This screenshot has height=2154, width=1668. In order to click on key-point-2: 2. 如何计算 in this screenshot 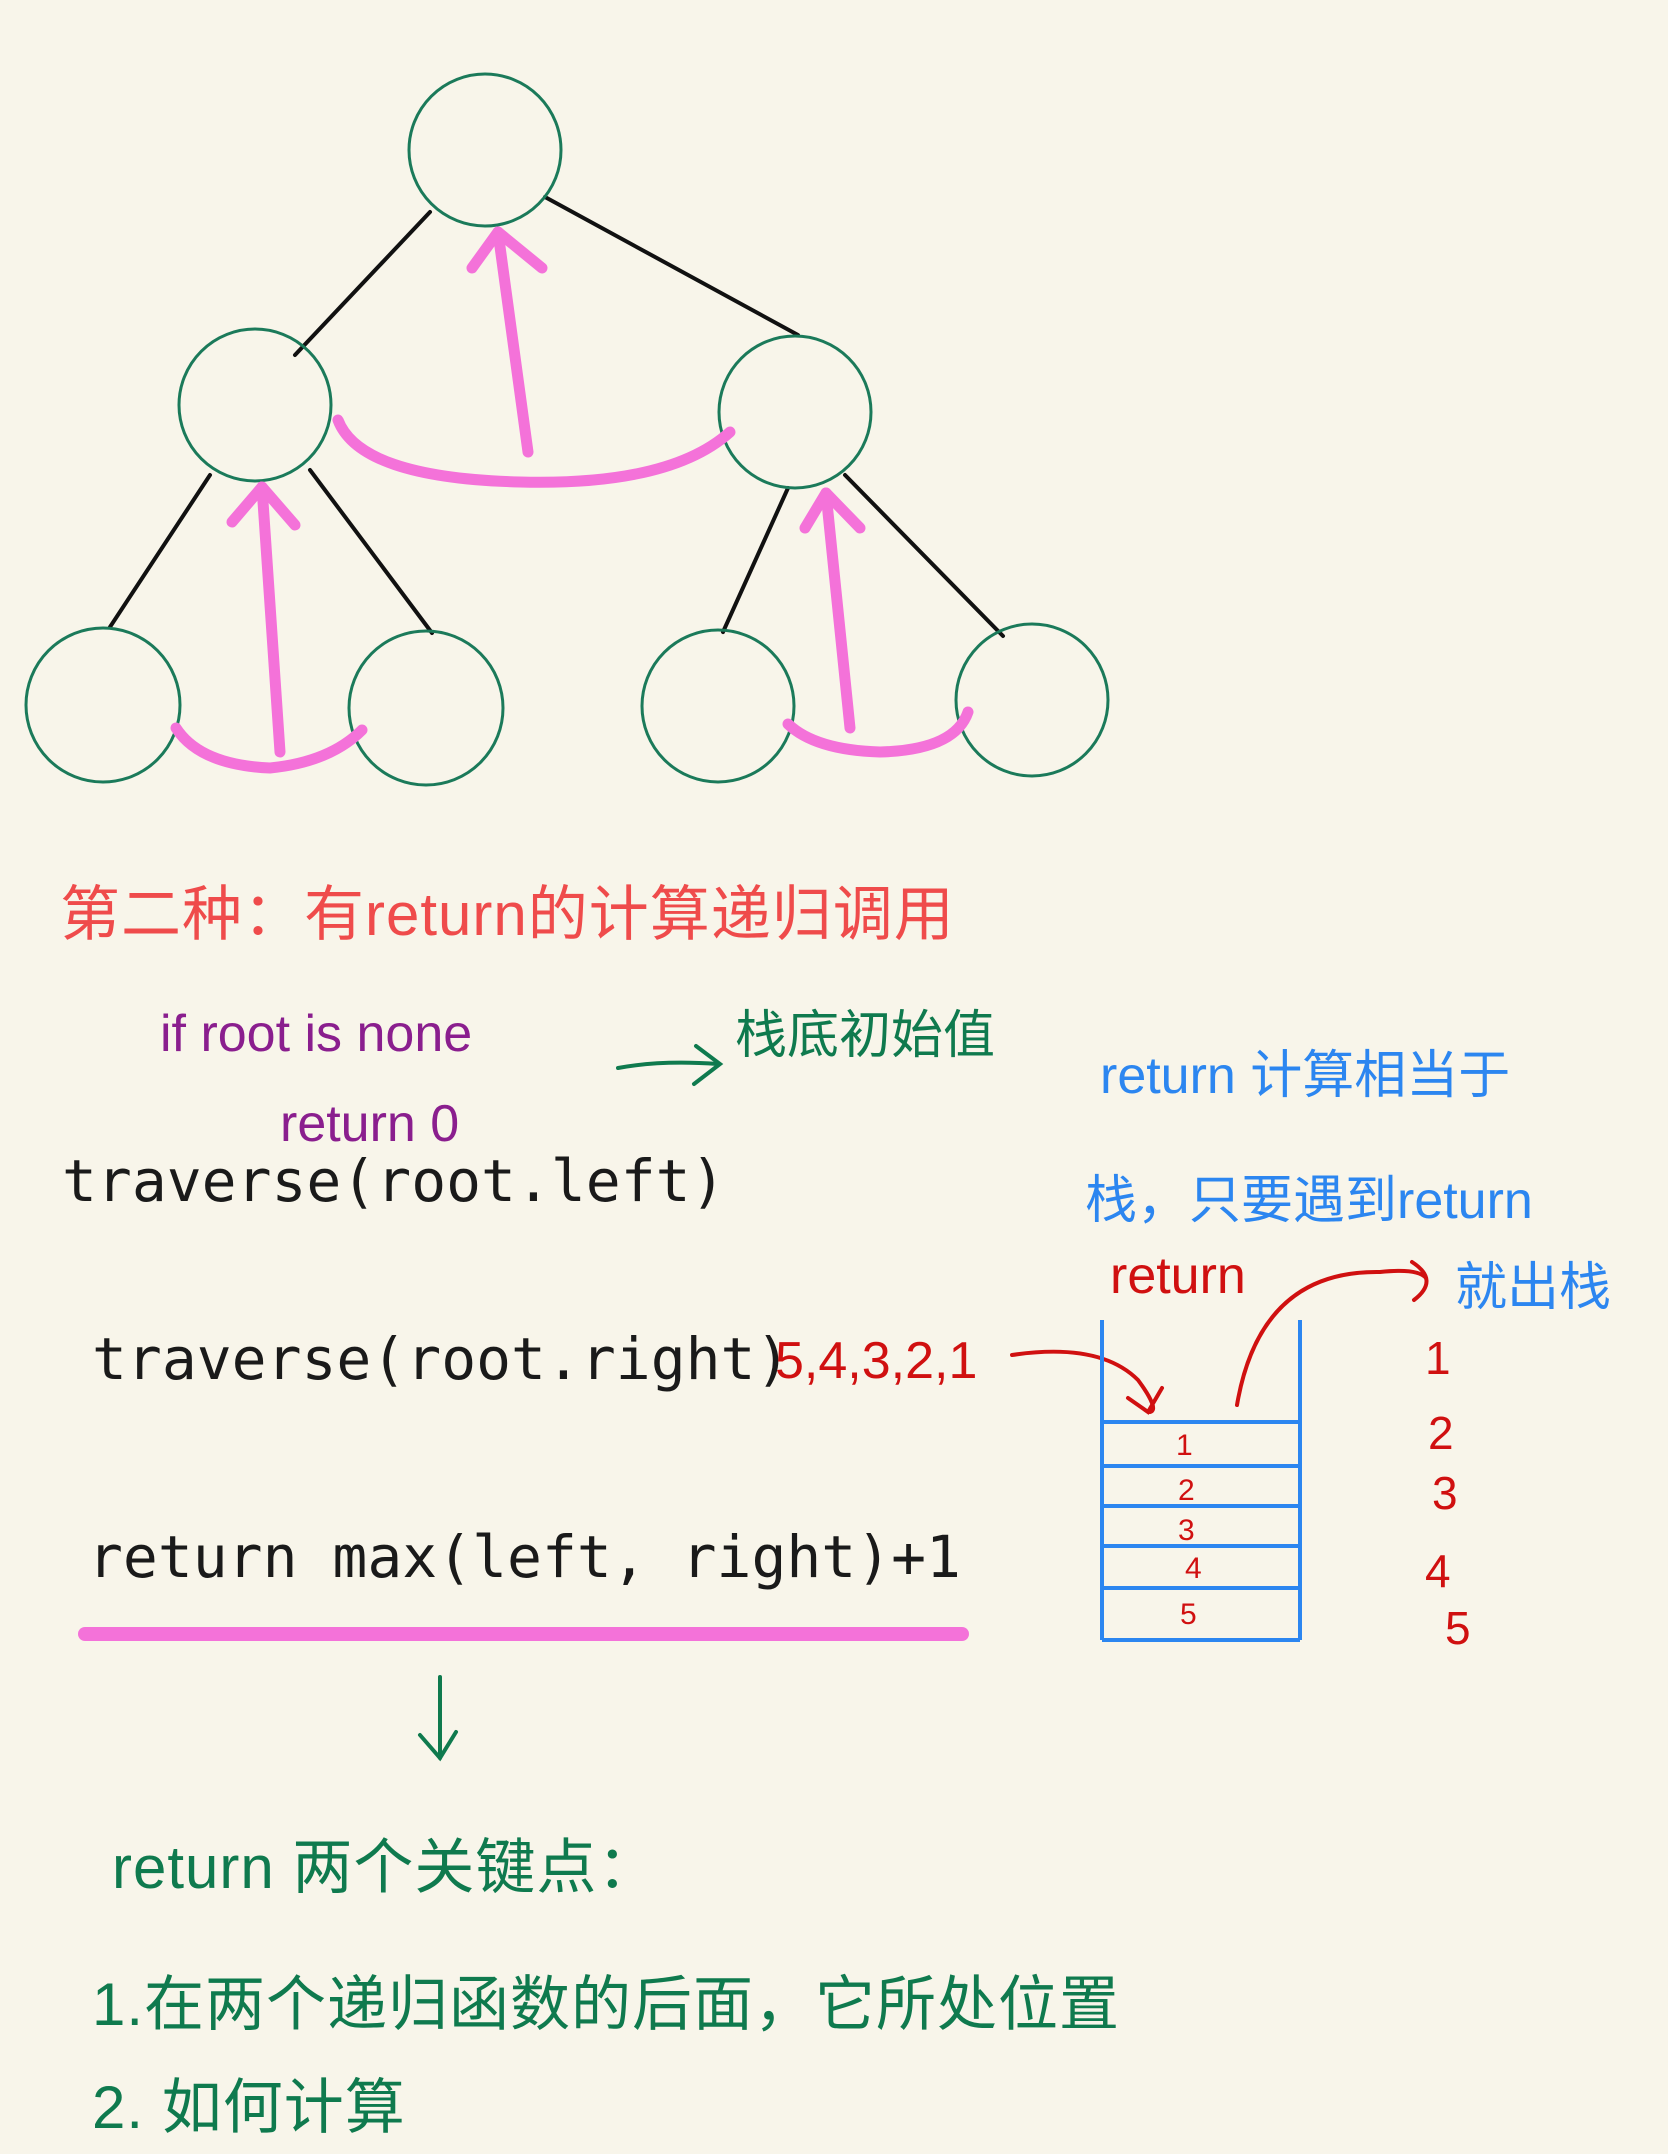, I will do `click(249, 2107)`.